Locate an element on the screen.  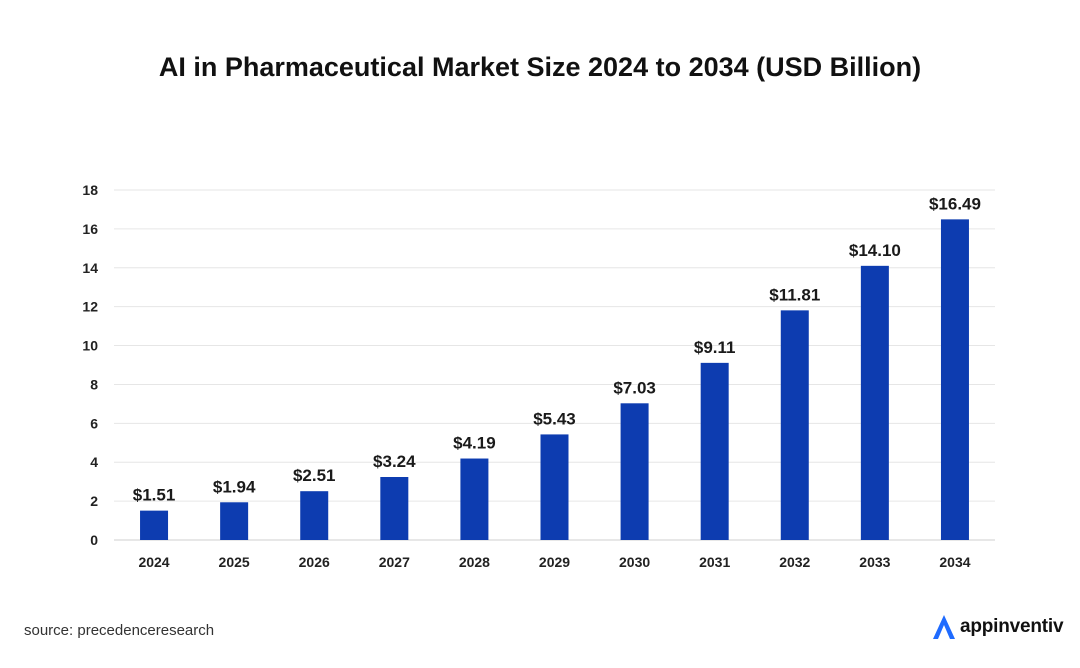
y-tick-label: 14 is located at coordinates (90, 268).